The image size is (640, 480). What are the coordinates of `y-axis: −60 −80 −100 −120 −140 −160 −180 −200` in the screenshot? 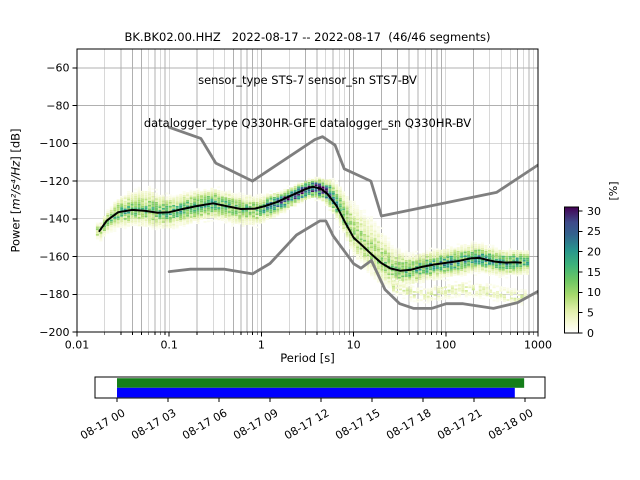 It's located at (58, 200).